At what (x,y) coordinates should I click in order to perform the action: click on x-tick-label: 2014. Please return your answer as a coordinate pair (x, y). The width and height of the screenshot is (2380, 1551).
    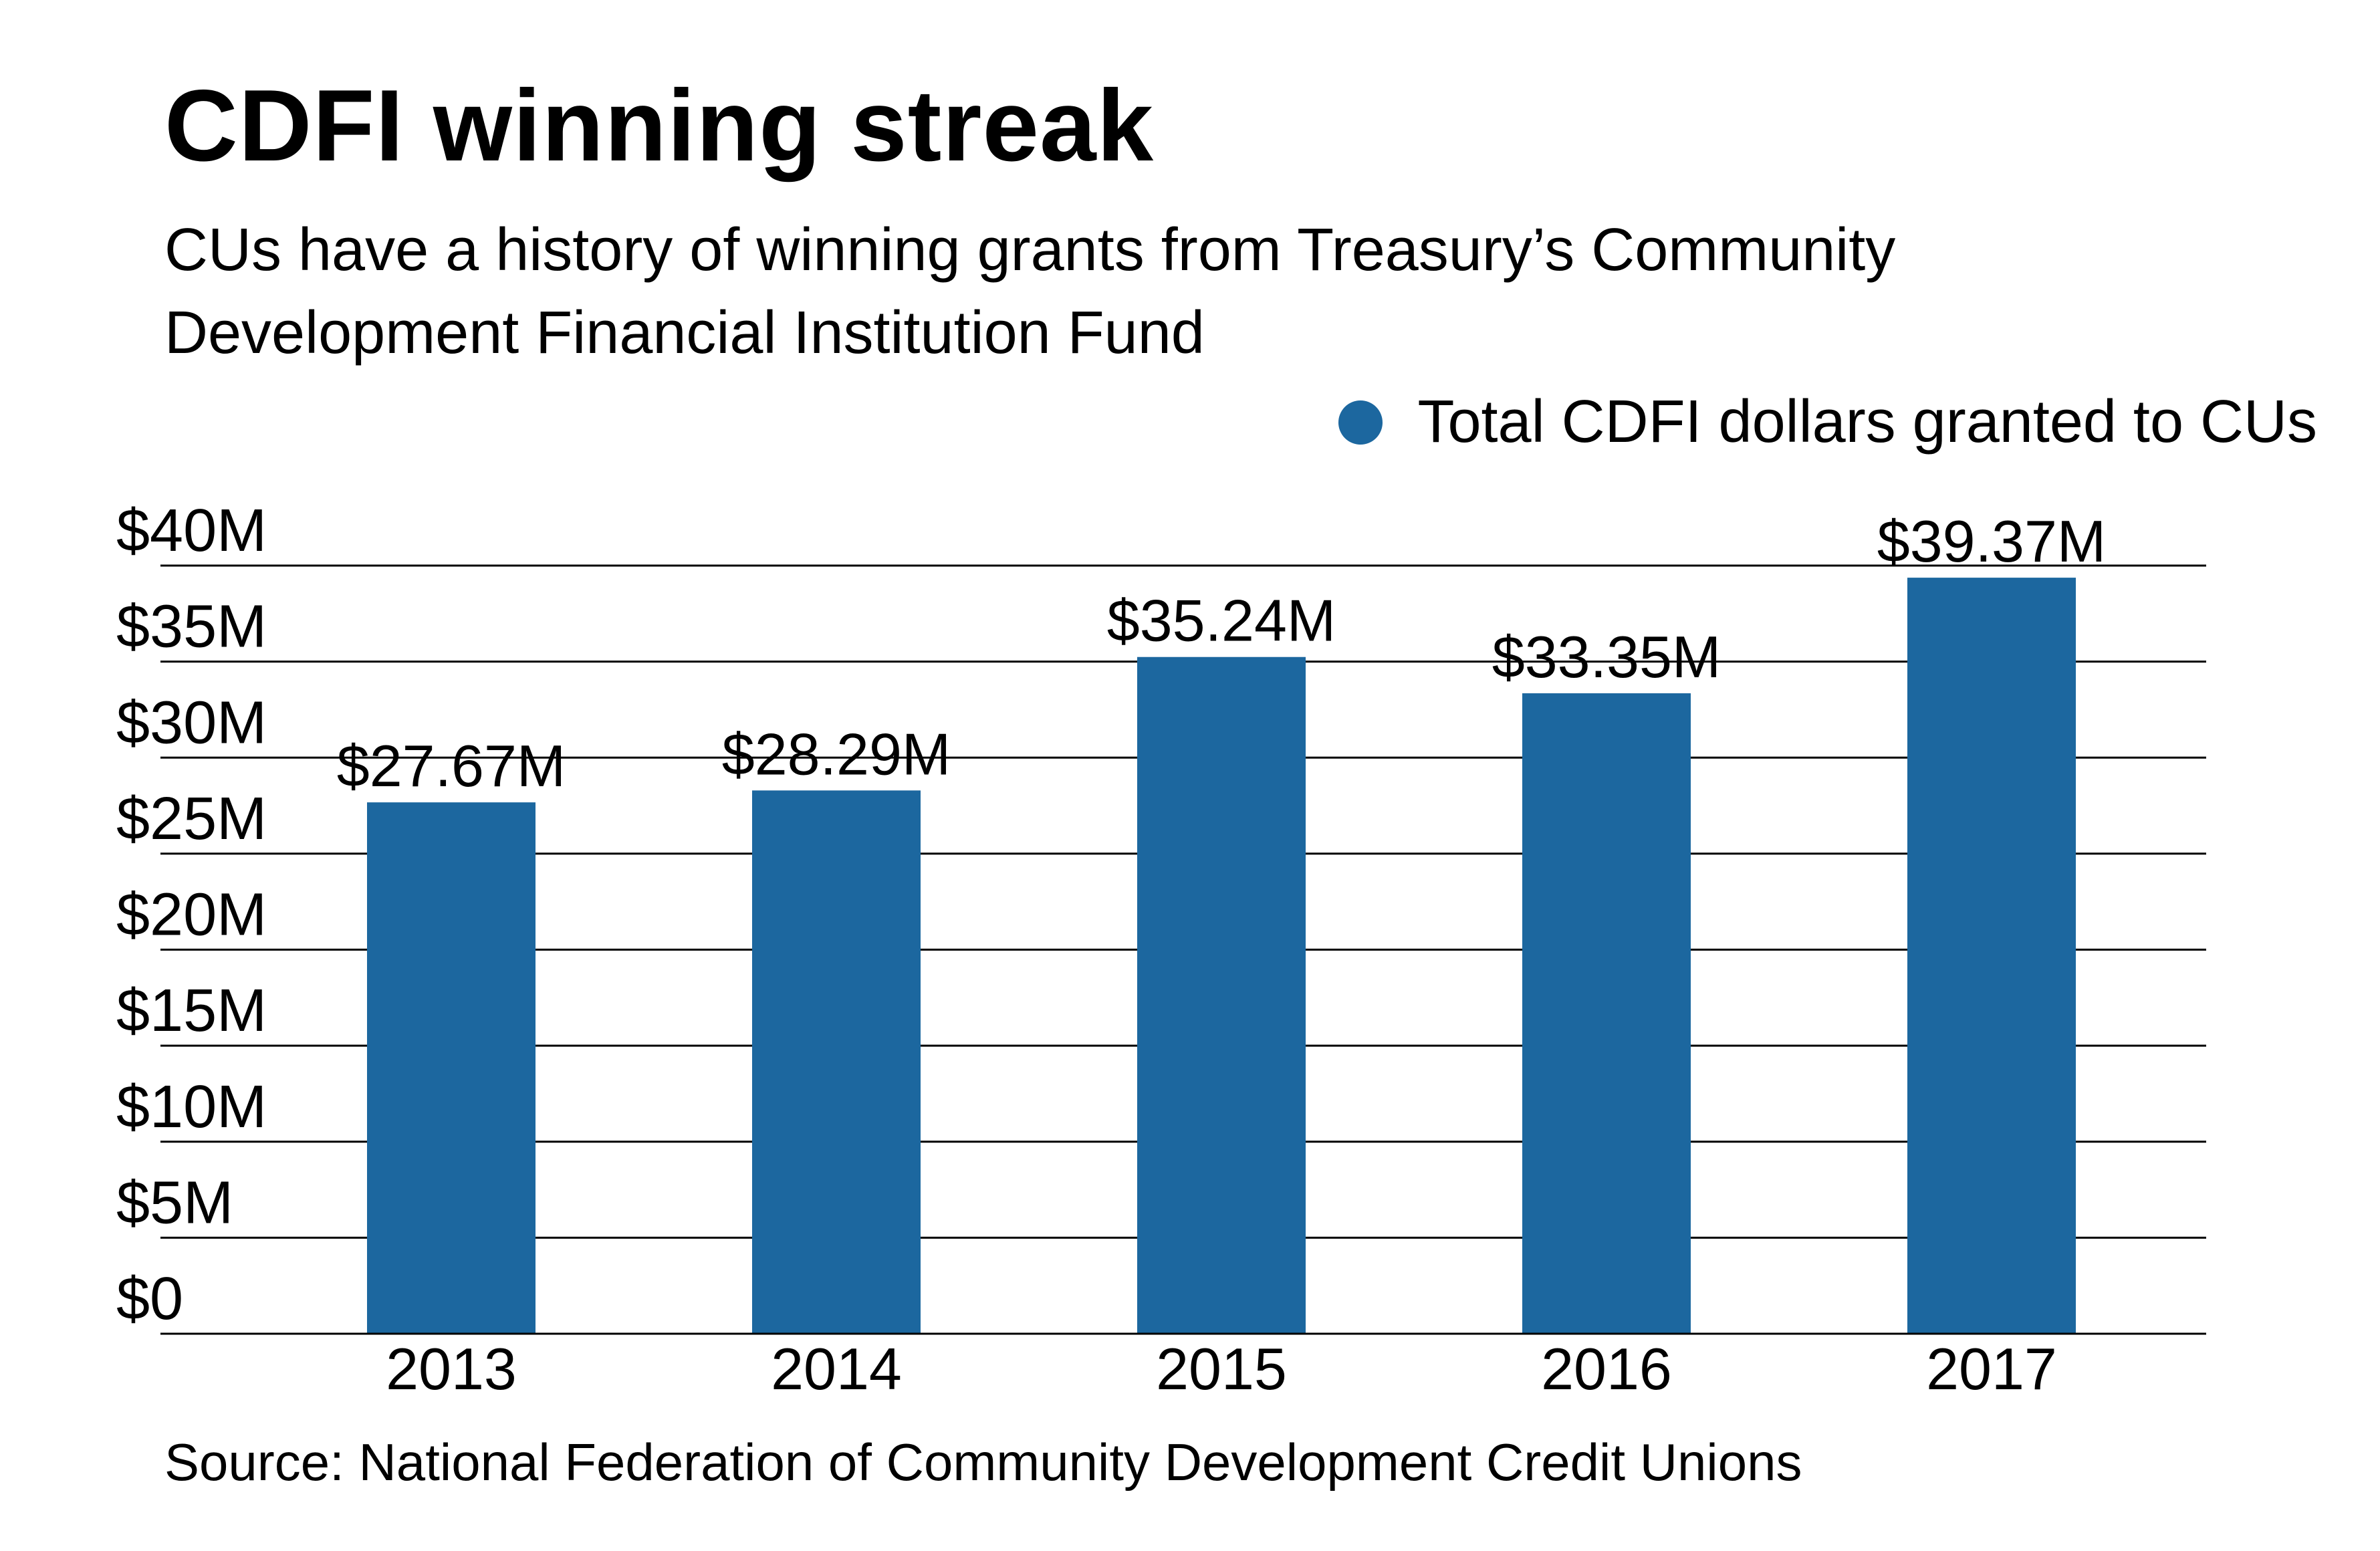
    Looking at the image, I should click on (836, 1369).